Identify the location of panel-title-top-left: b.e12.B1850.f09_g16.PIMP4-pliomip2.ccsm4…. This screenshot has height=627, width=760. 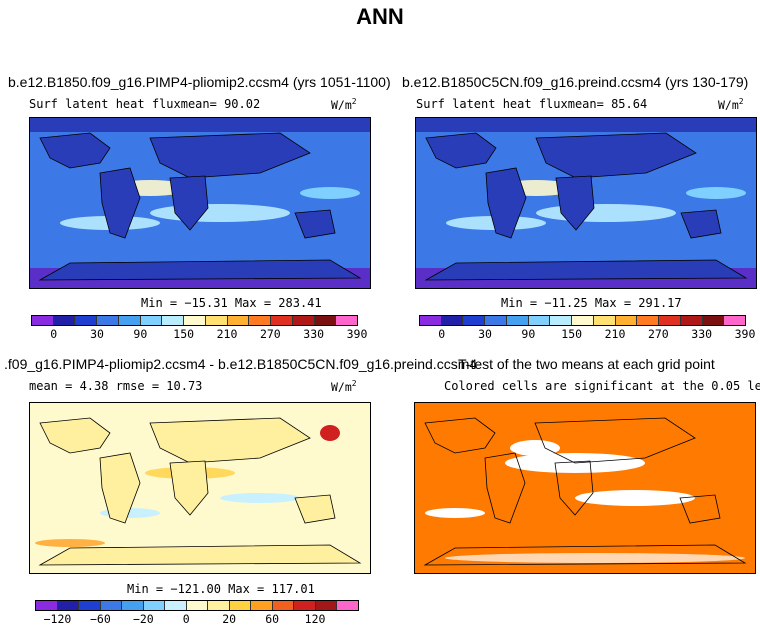
(199, 82).